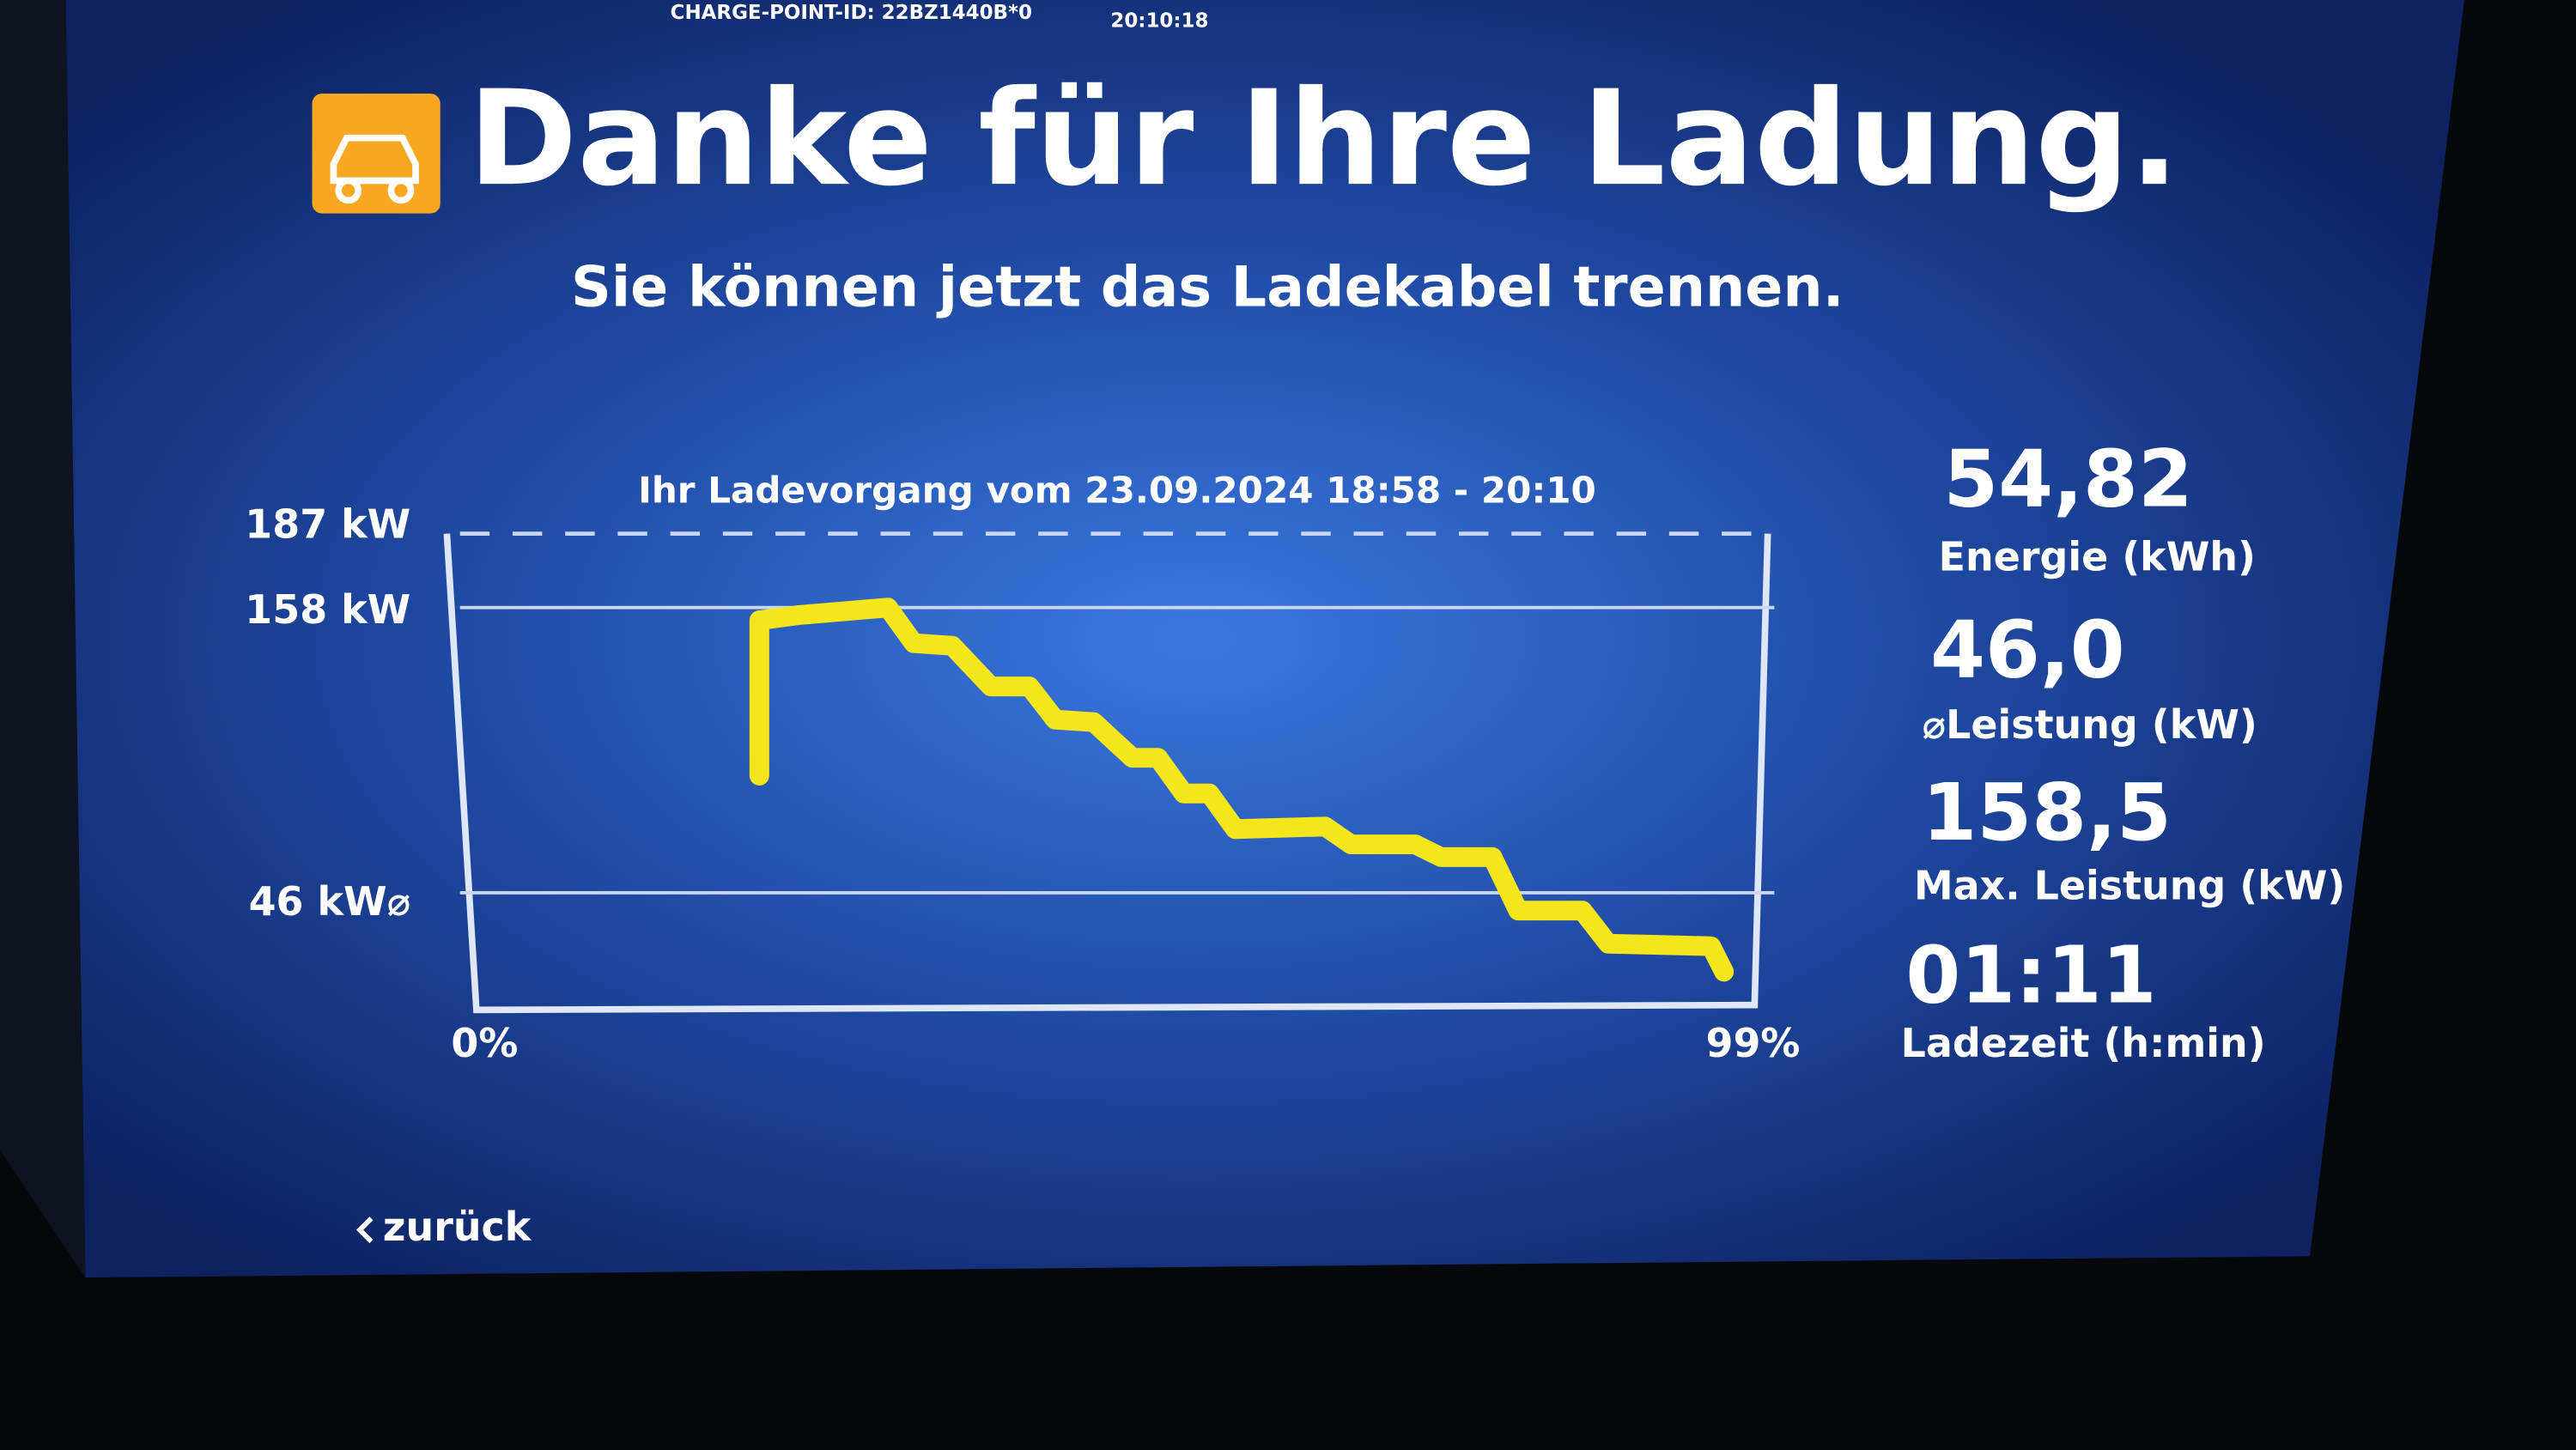 Image resolution: width=2576 pixels, height=1450 pixels. Describe the element at coordinates (1159, 20) in the screenshot. I see `clock: 20:10:18` at that location.